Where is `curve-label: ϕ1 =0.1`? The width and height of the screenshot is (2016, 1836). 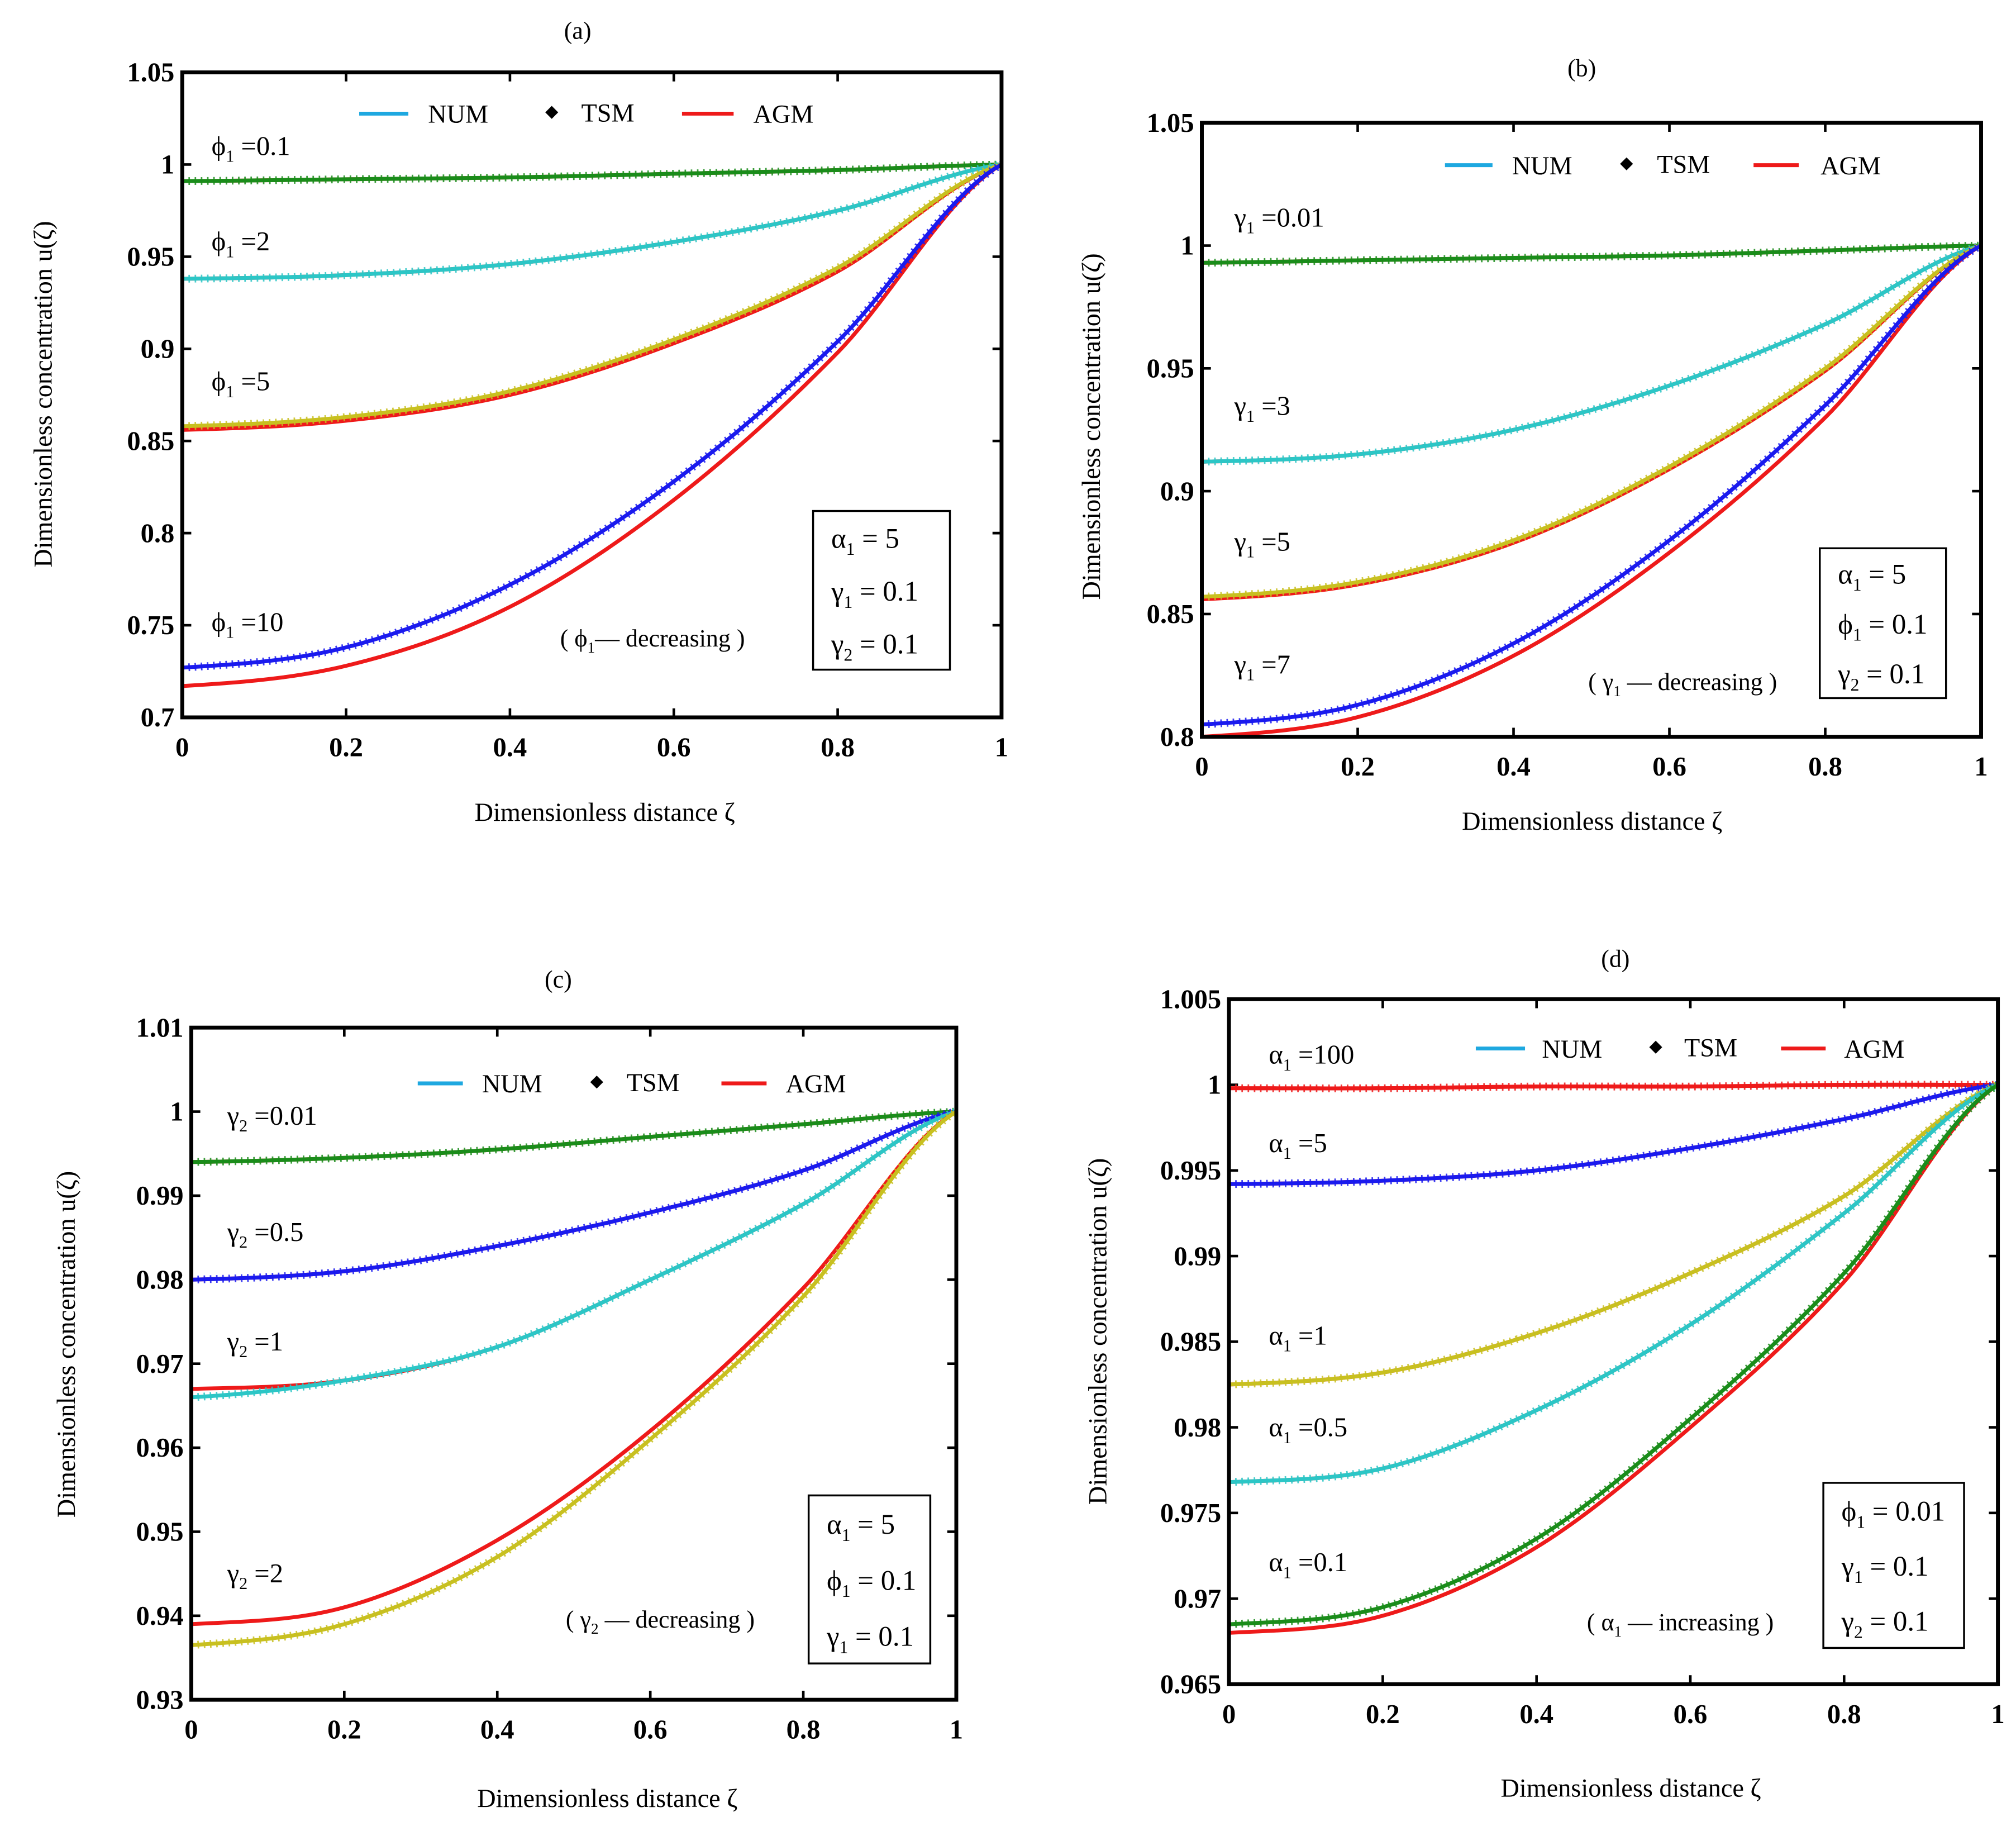 curve-label: ϕ1 =0.1 is located at coordinates (251, 148).